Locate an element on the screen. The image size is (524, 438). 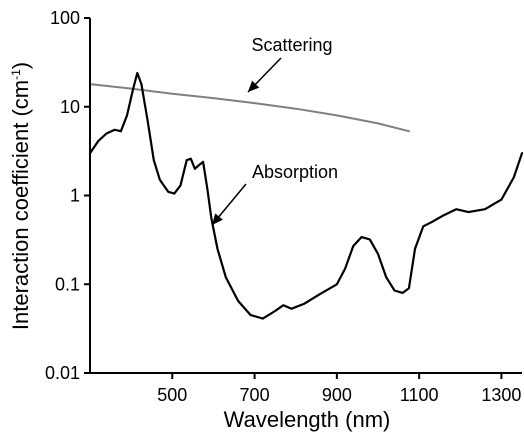
x-tick-label: 1300 is located at coordinates (501, 395).